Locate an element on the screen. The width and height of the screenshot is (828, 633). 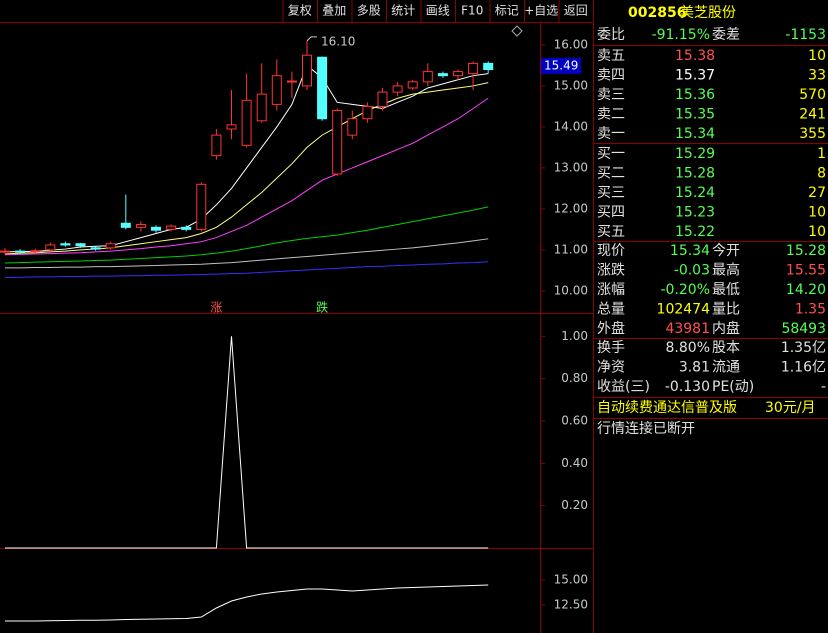
book-label: 卖五 is located at coordinates (611, 56).